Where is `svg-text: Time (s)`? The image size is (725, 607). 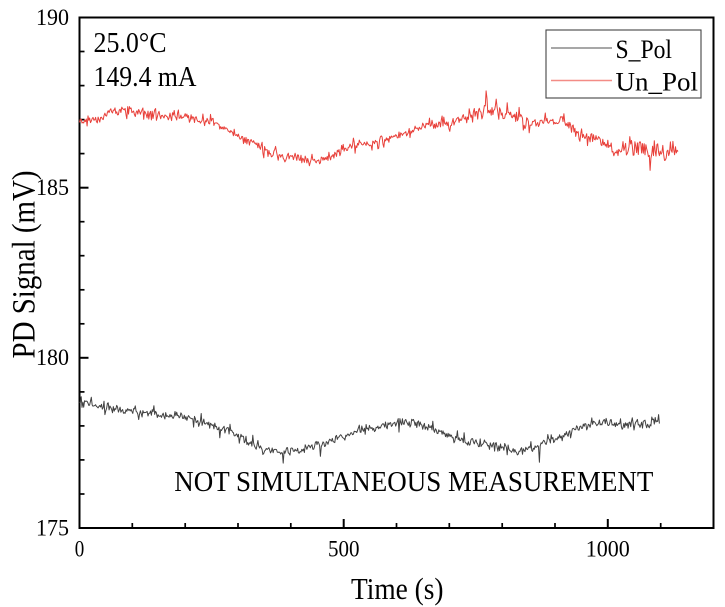 svg-text: Time (s) is located at coordinates (397, 588).